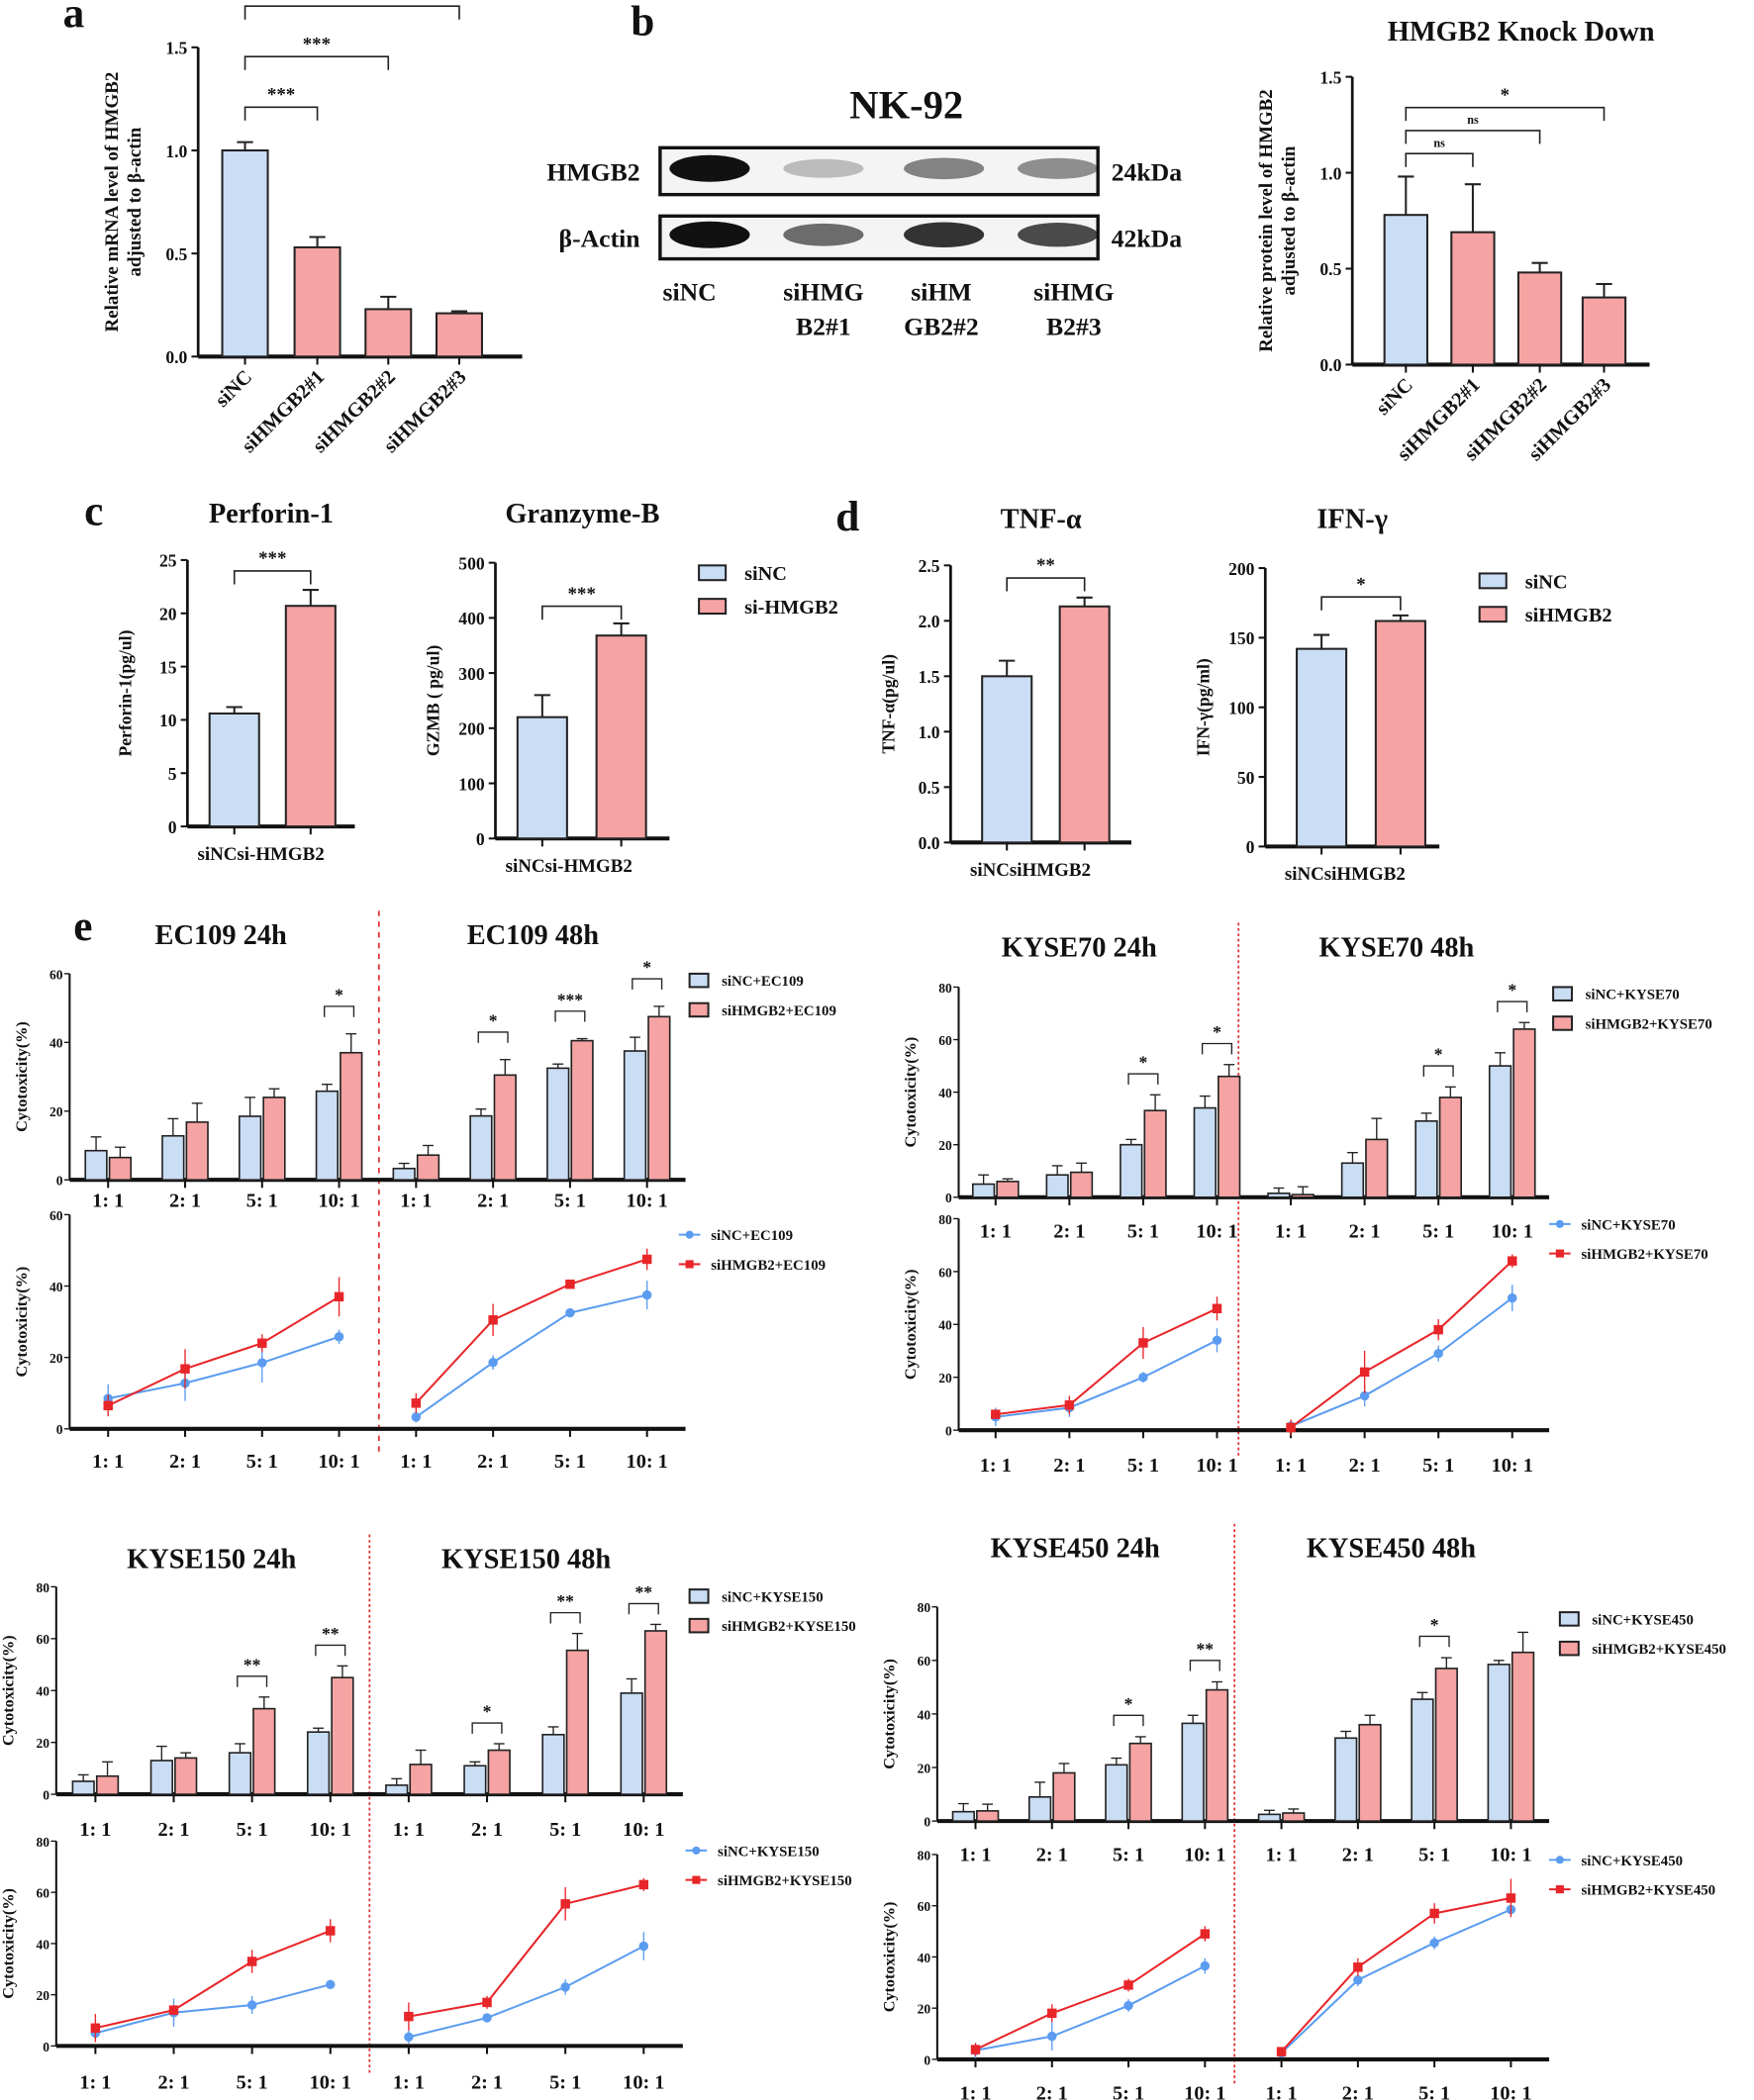 This screenshot has height=2100, width=1754. What do you see at coordinates (310, 717) in the screenshot?
I see `bar-si-HMGB2` at bounding box center [310, 717].